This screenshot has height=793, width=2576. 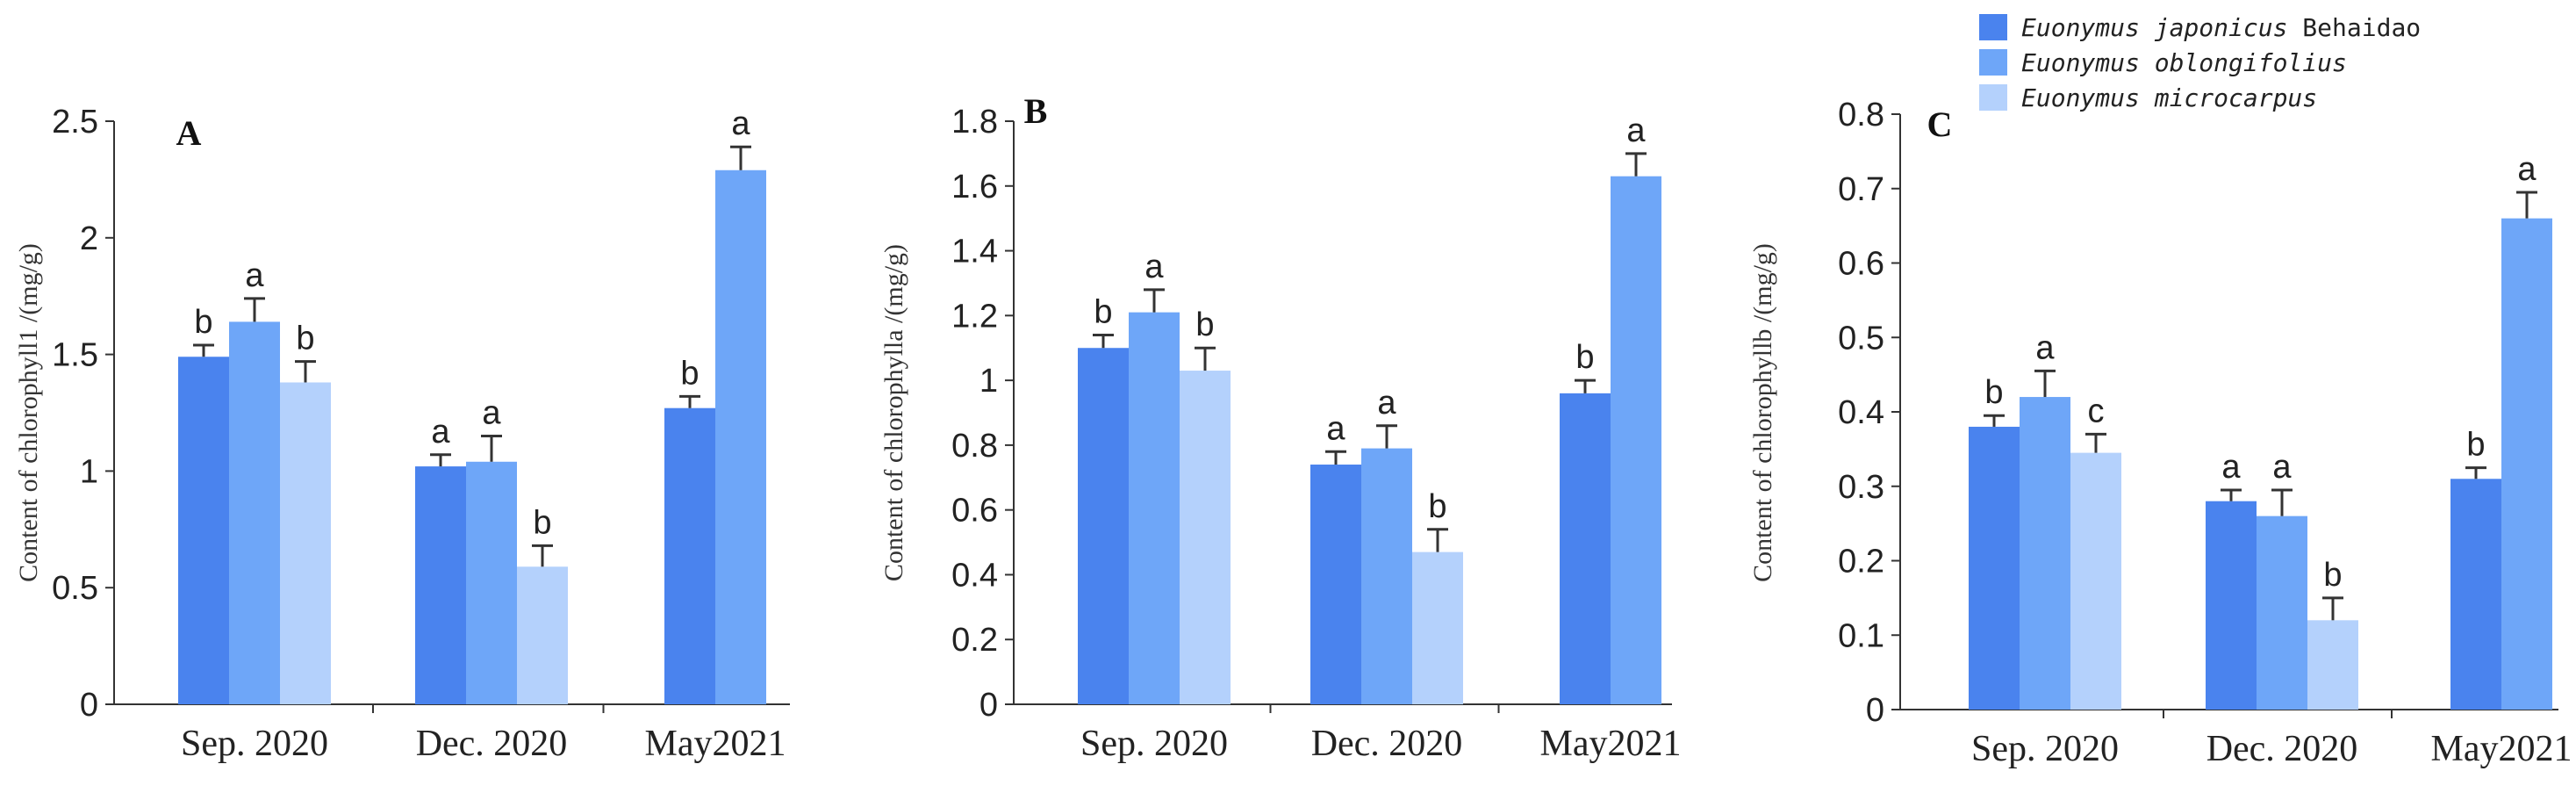 I want to click on panel-letter: C, so click(x=1940, y=124).